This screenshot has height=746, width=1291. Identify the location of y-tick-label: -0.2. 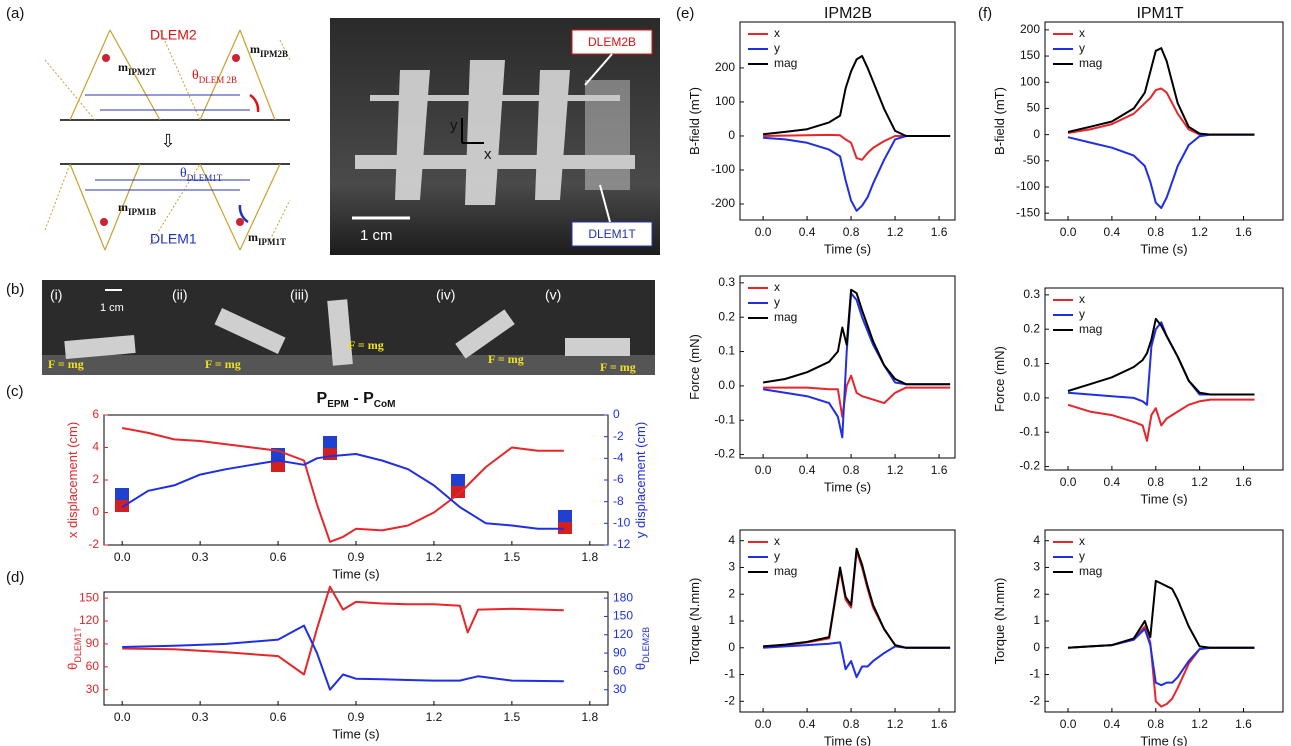
(1029, 466).